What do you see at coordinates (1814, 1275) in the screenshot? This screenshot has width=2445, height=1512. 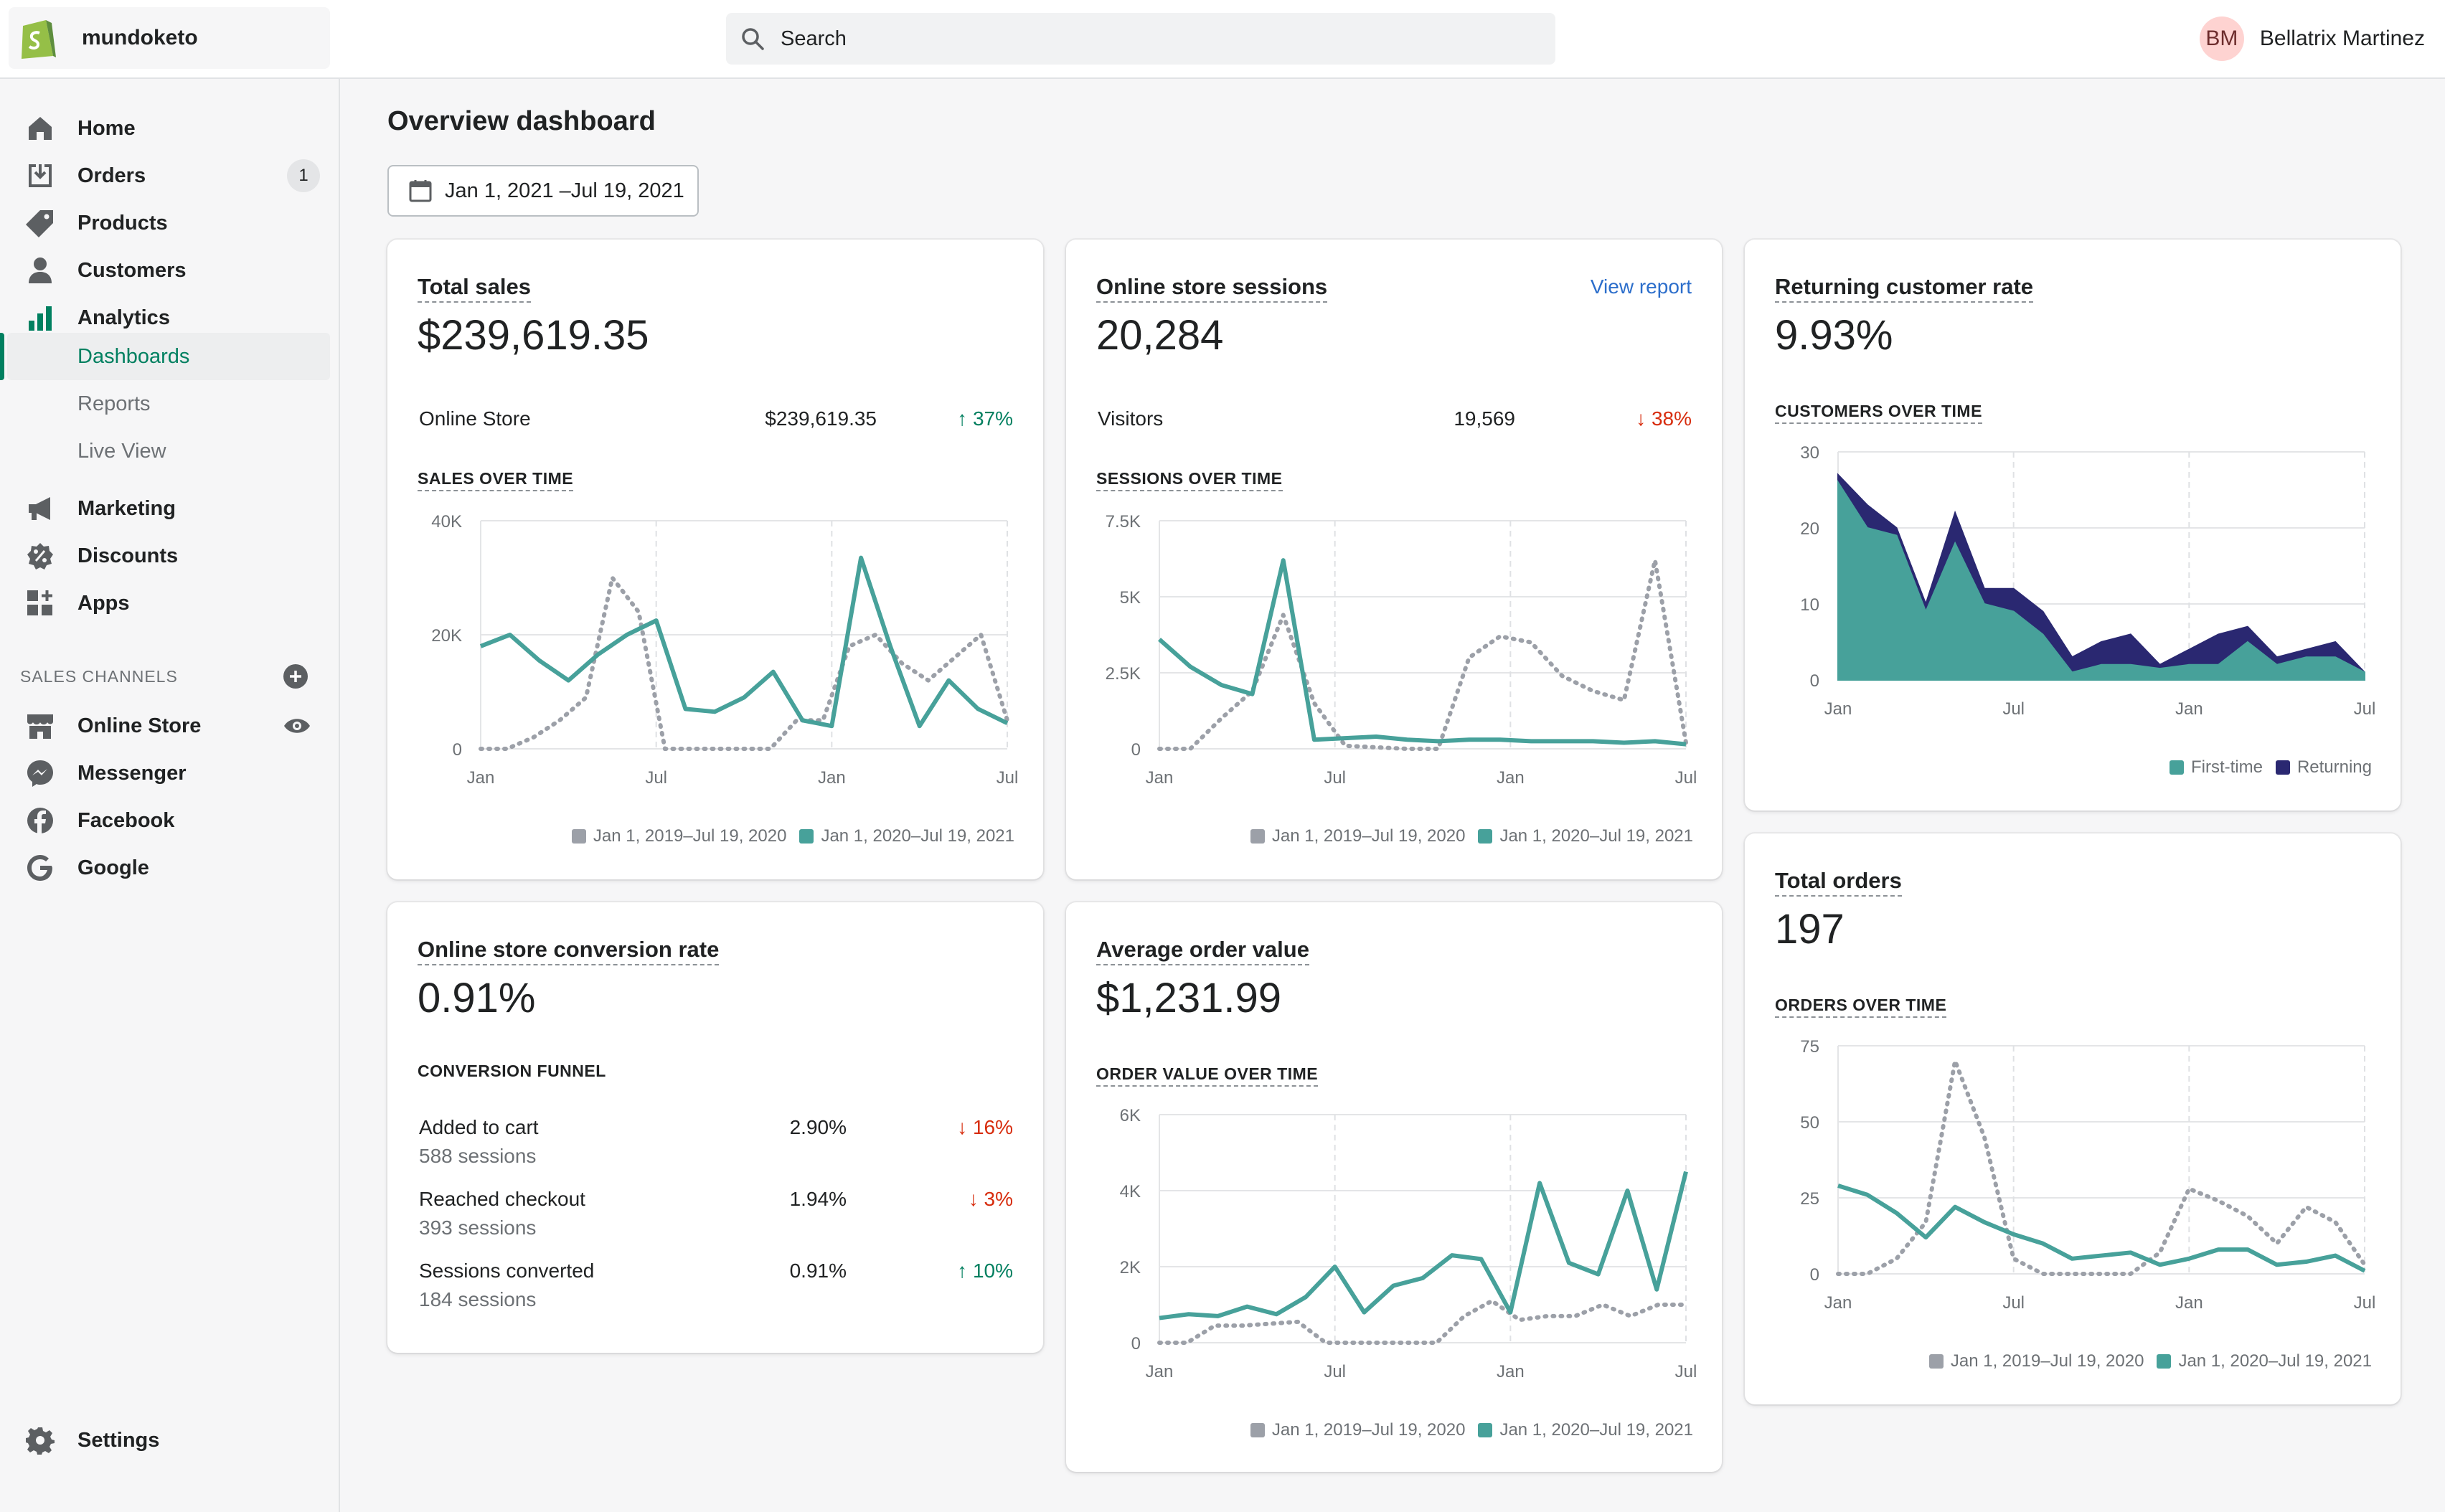 I see `y-tick-label: 0` at bounding box center [1814, 1275].